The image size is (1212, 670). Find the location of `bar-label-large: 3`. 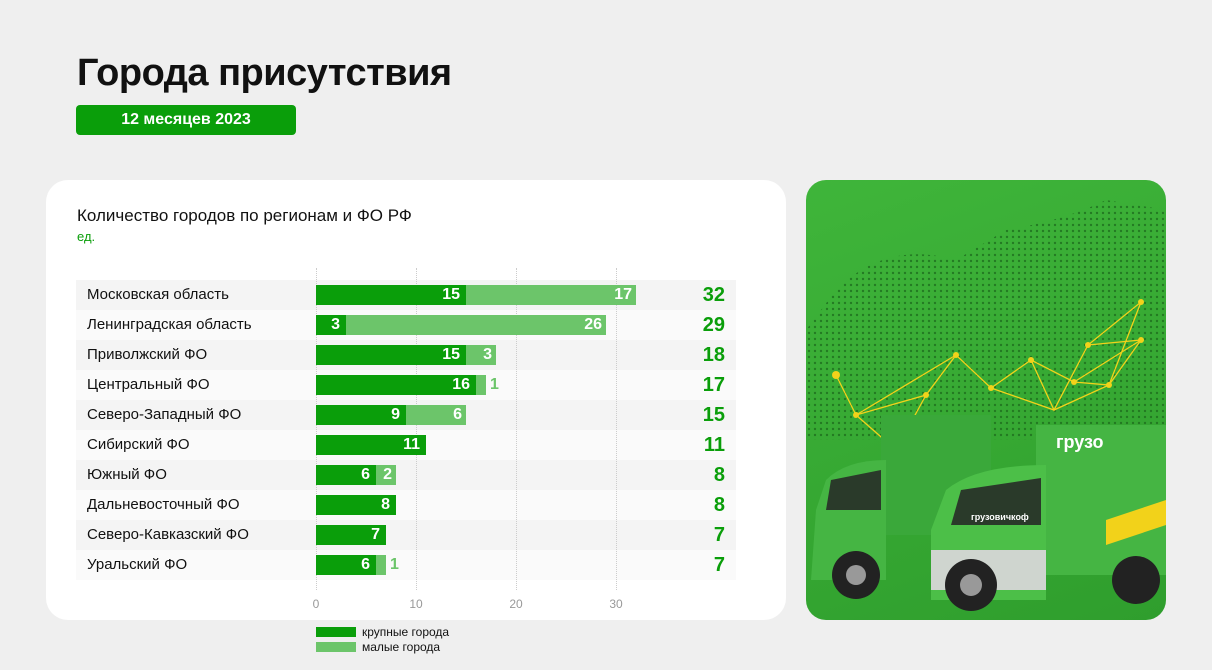

bar-label-large: 3 is located at coordinates (335, 324).